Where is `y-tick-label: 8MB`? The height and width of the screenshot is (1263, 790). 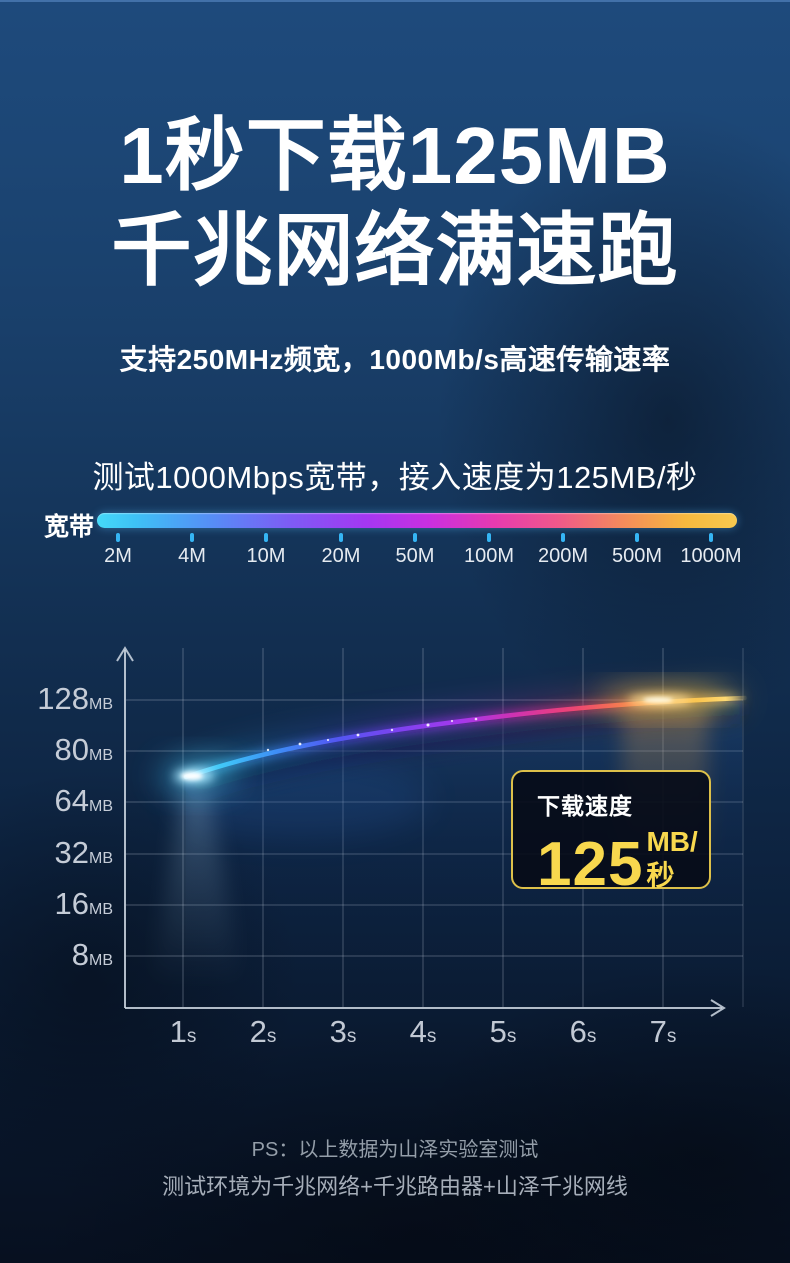
y-tick-label: 8MB is located at coordinates (92, 954).